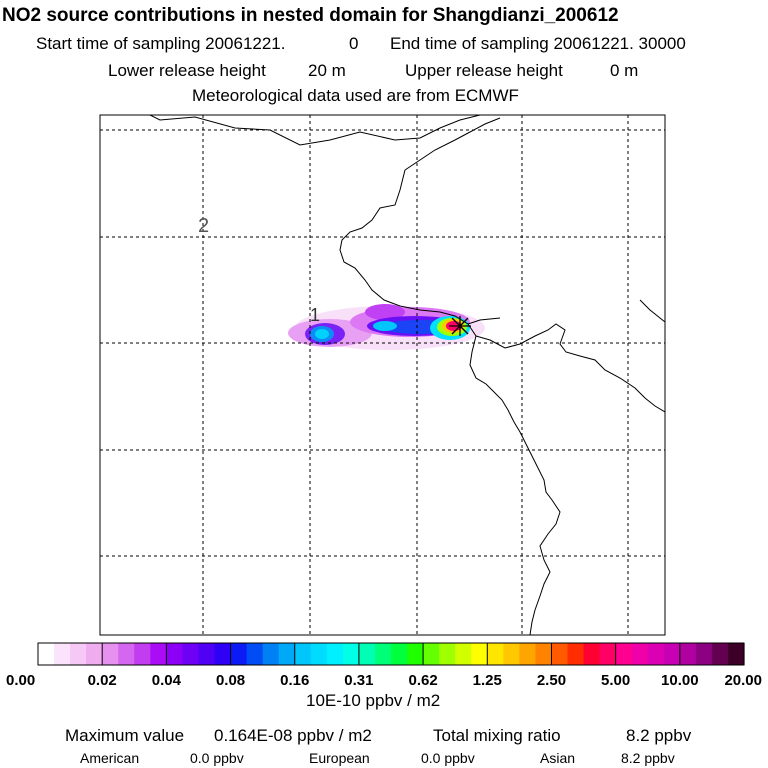 The height and width of the screenshot is (768, 768). Describe the element at coordinates (487, 680) in the screenshot. I see `colorbar-tick-label: 1.25` at that location.